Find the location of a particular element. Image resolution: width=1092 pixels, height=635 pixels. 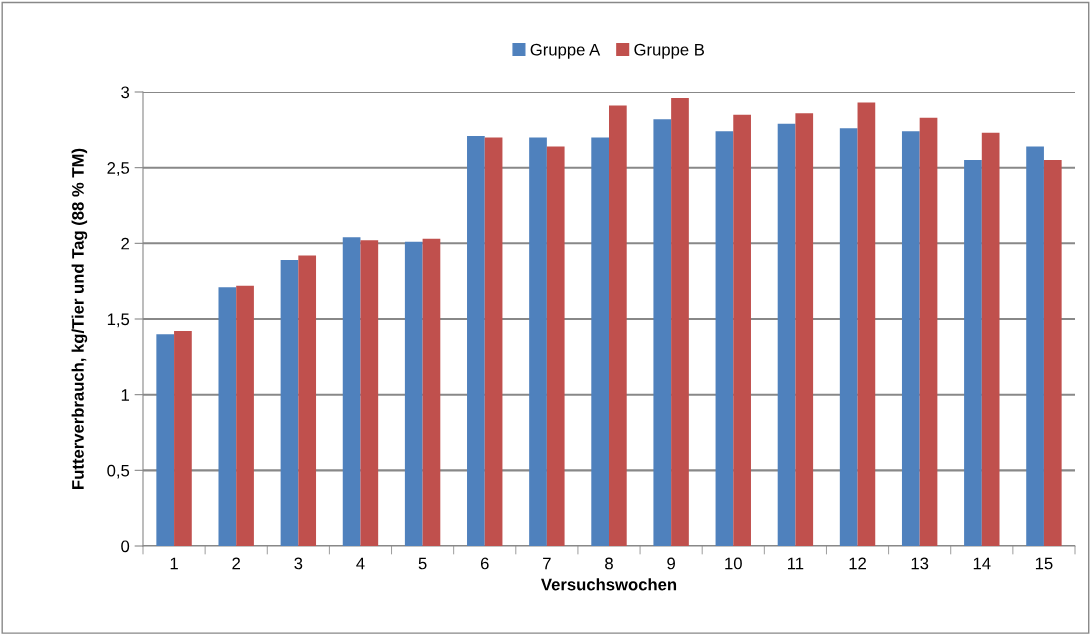

x-tick-label: 10 is located at coordinates (733, 563).